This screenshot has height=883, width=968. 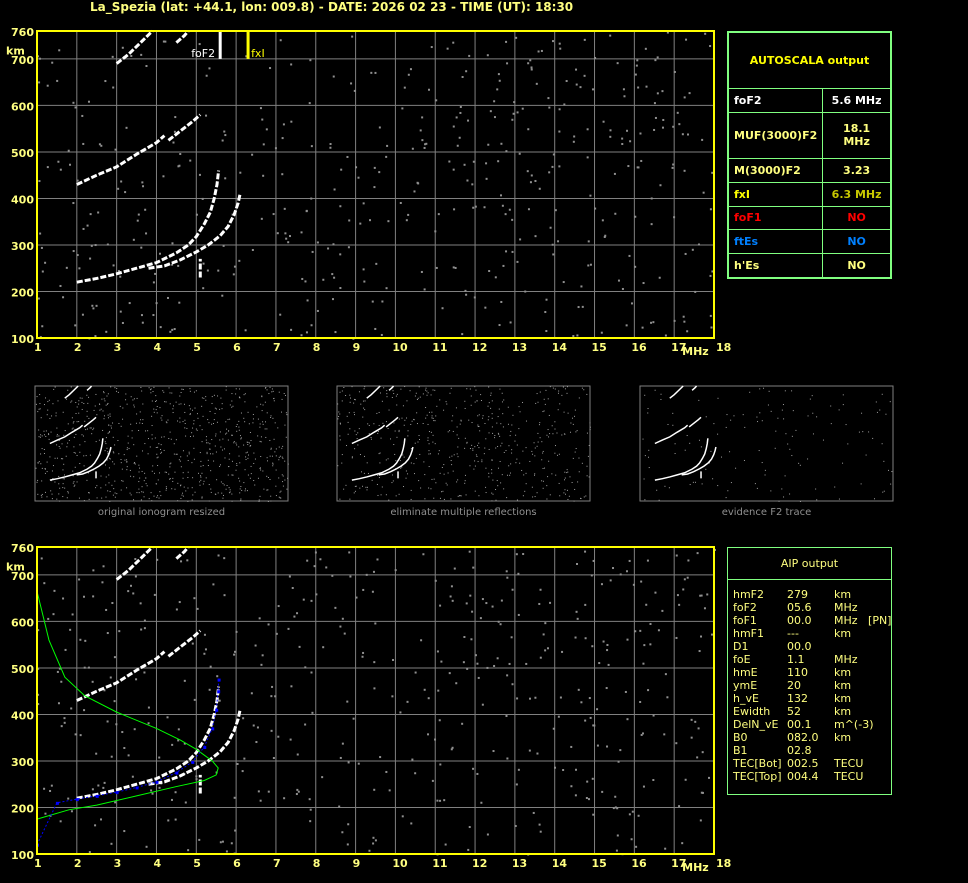 I want to click on aip-row: foF2 05.6 MHz, so click(x=809, y=607).